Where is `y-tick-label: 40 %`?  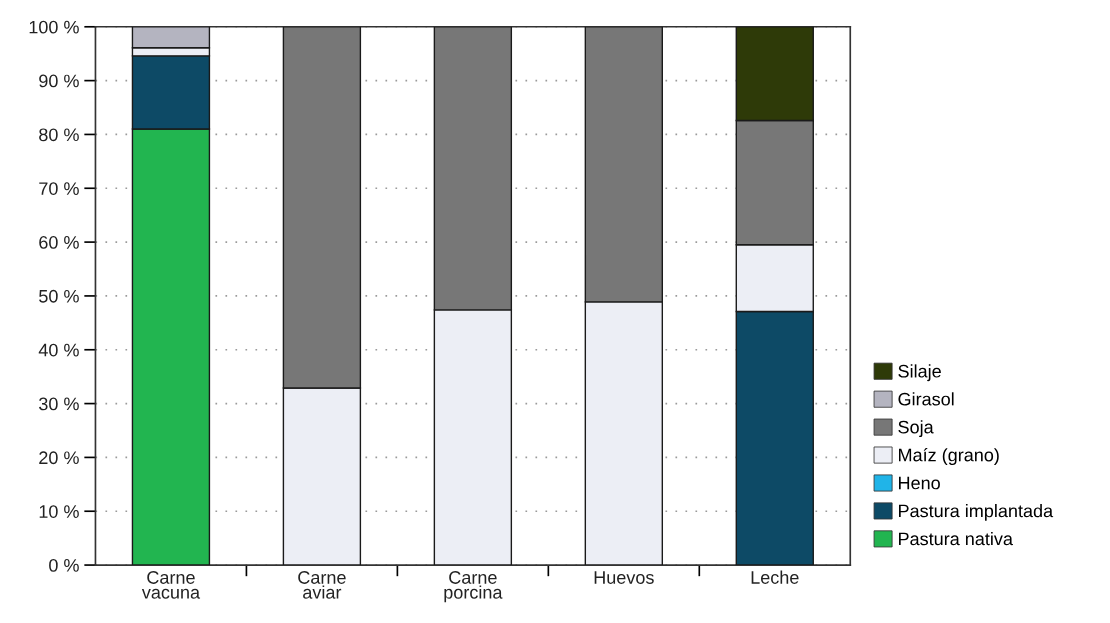 y-tick-label: 40 % is located at coordinates (58, 350).